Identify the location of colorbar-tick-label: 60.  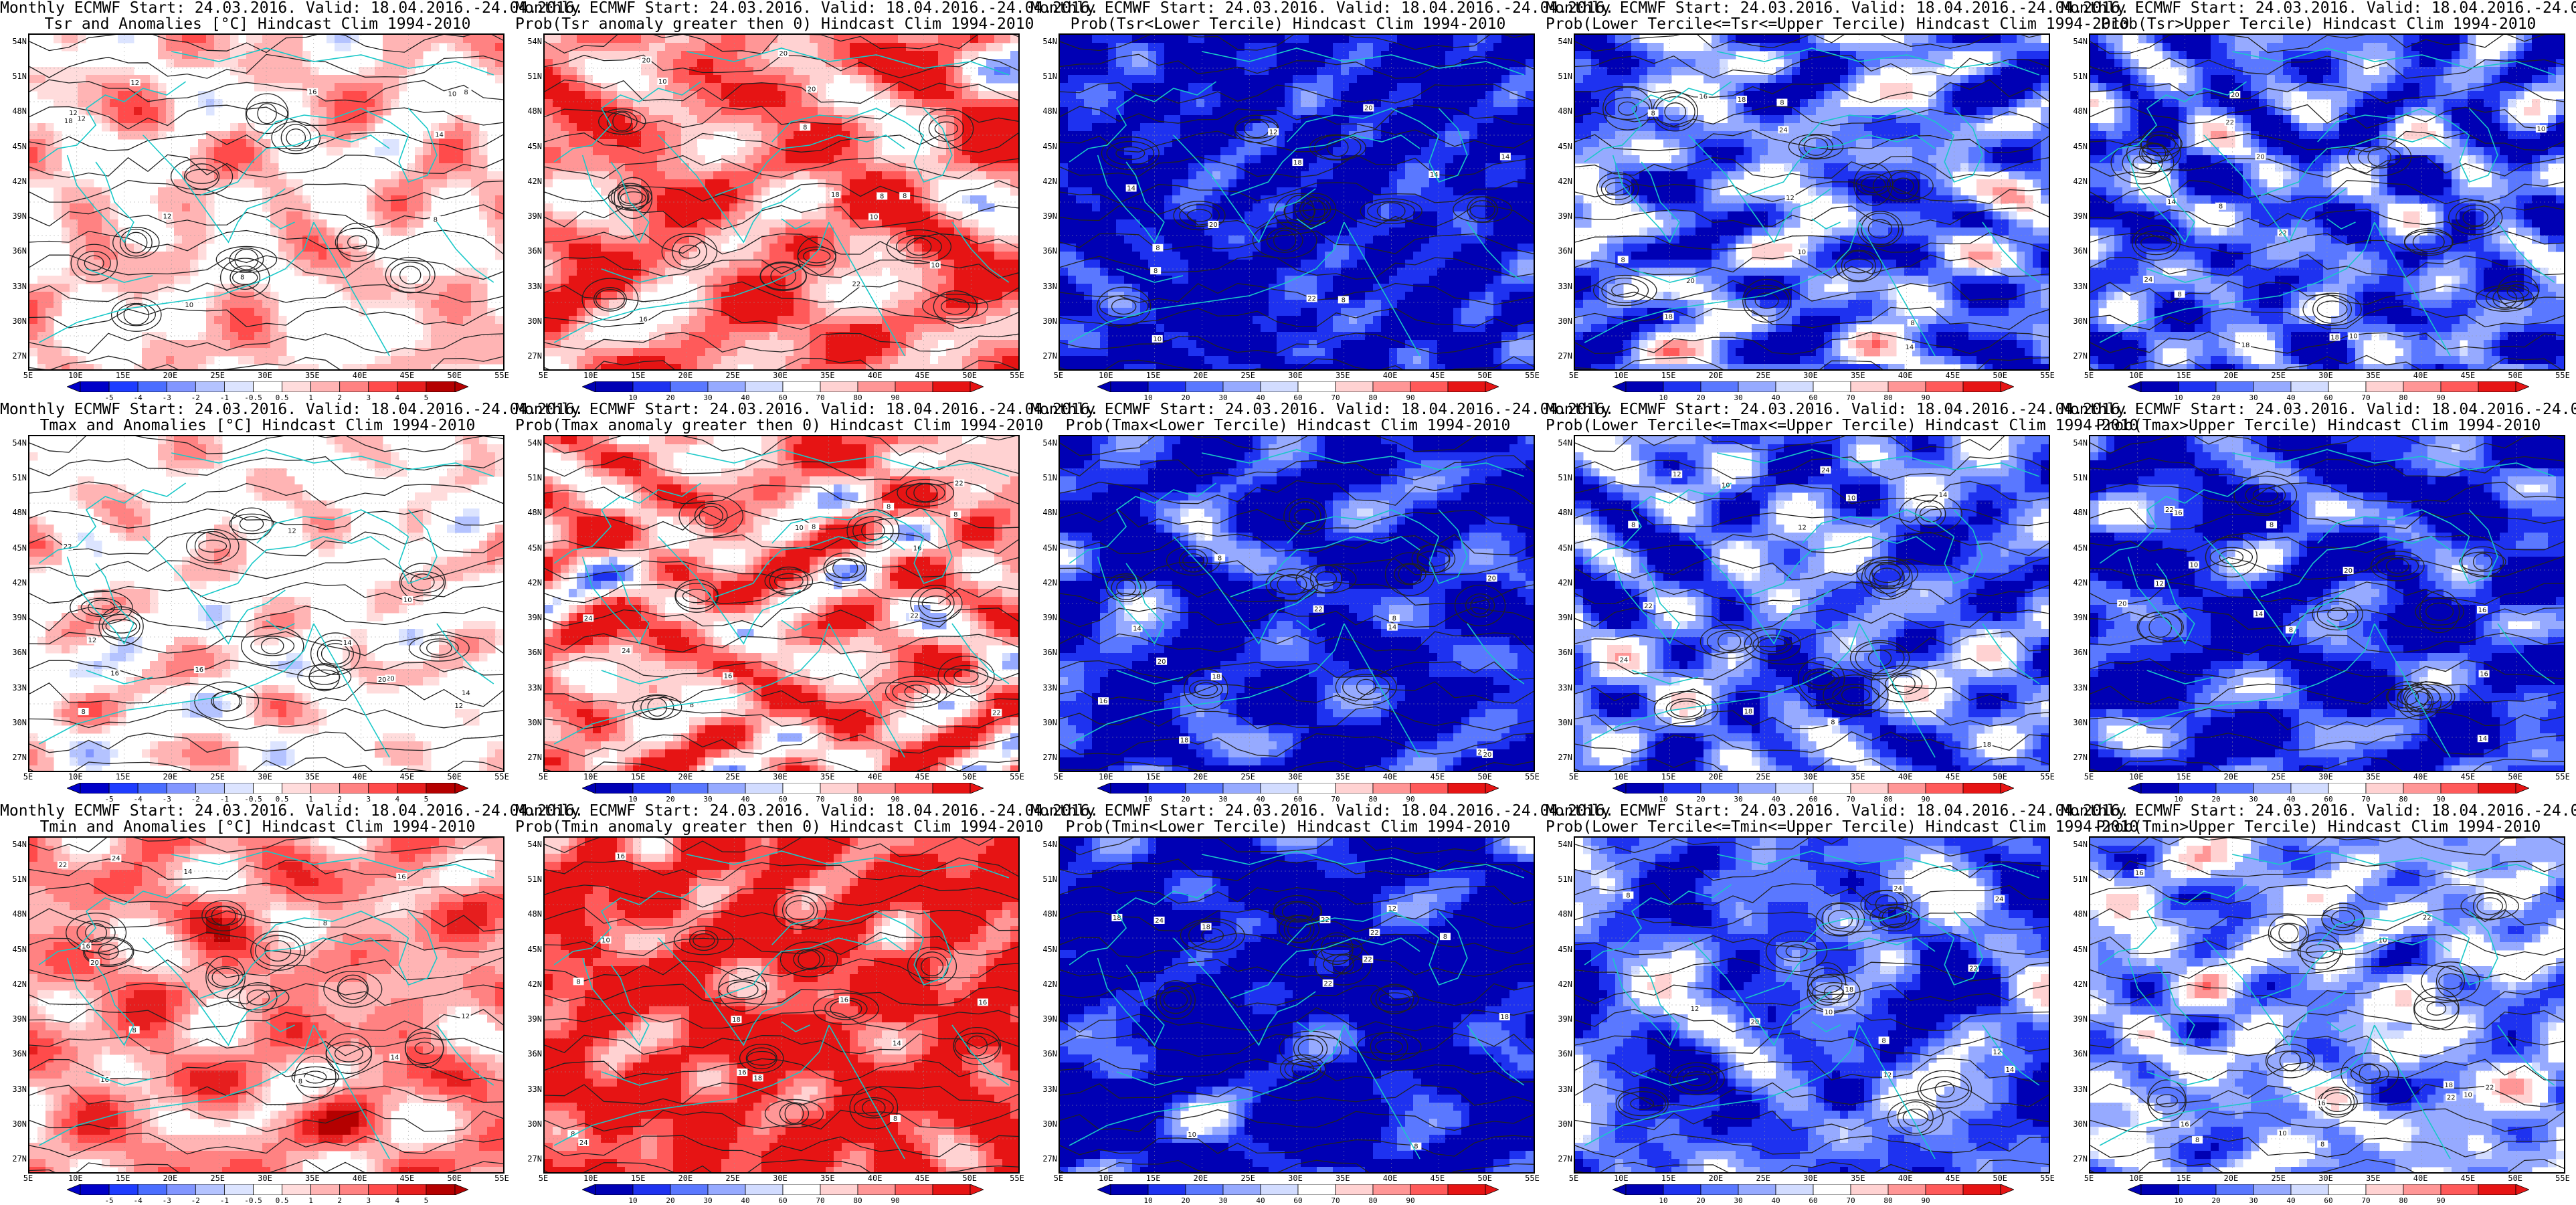
(1813, 1200).